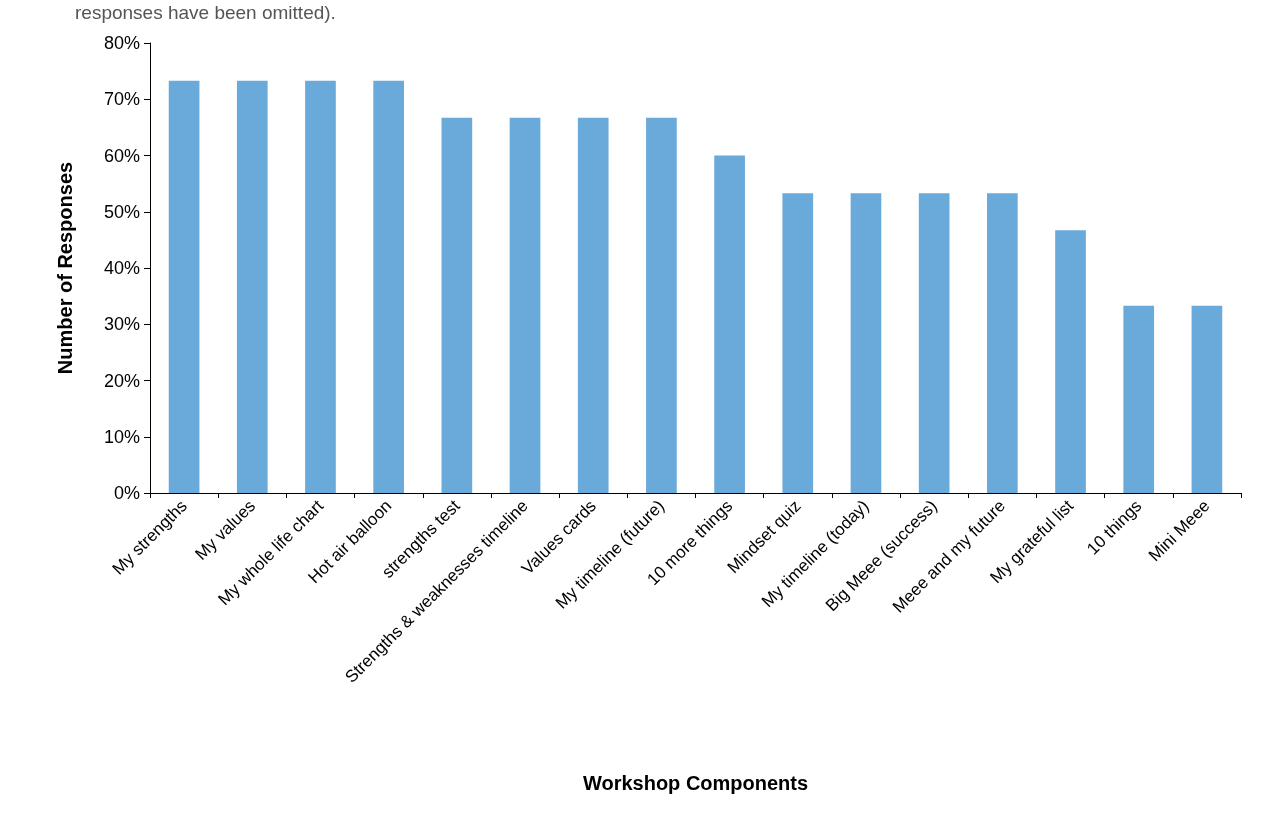 This screenshot has height=832, width=1274. What do you see at coordinates (205, 13) in the screenshot?
I see `text: responses have been omitted).` at bounding box center [205, 13].